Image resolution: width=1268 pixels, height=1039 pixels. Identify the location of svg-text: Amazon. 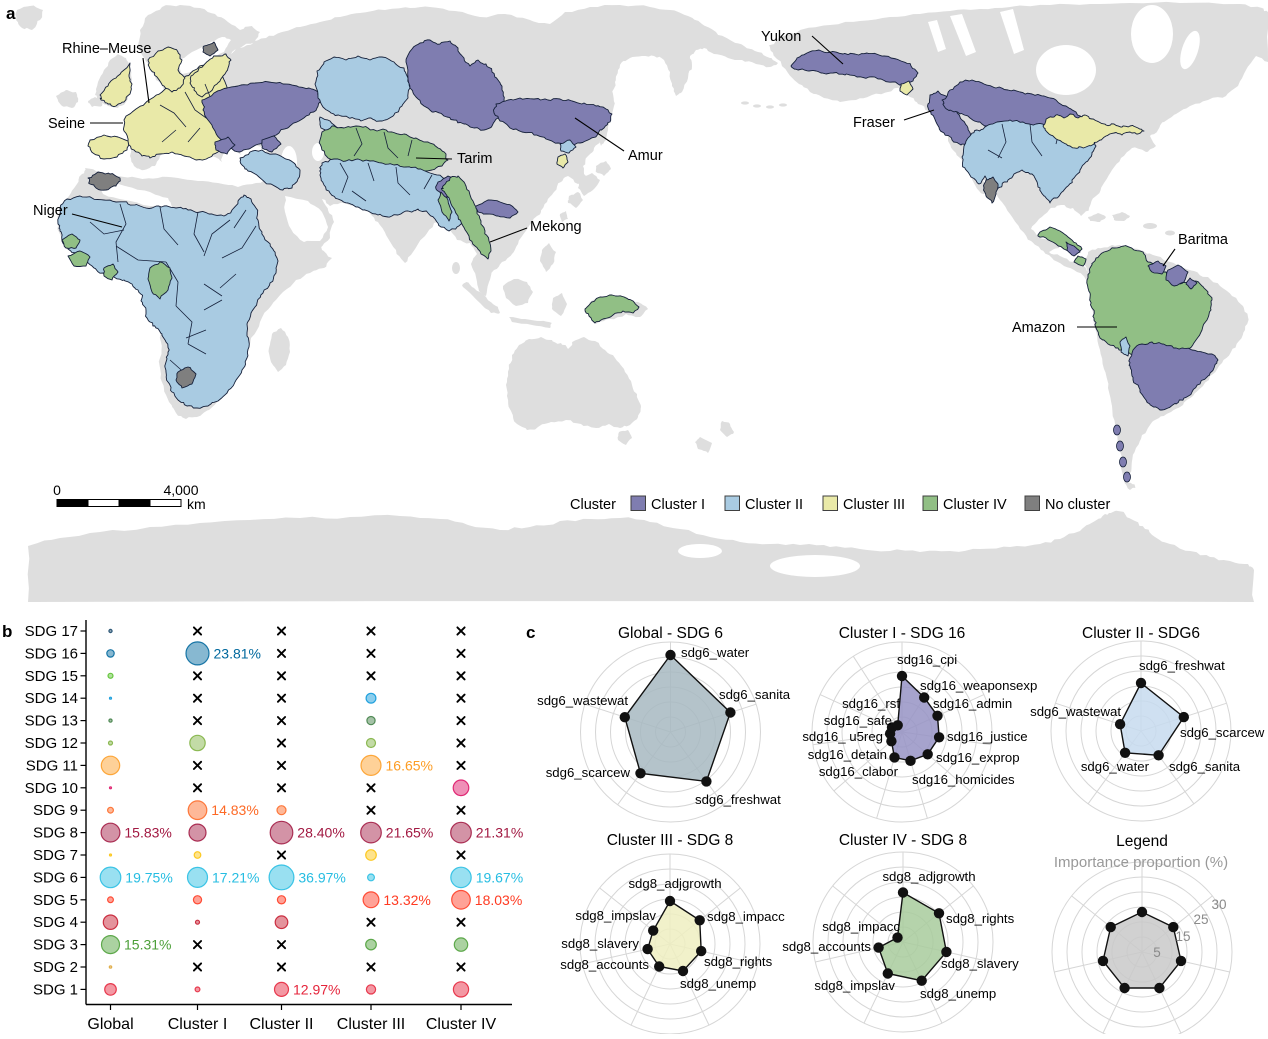
(1038, 328).